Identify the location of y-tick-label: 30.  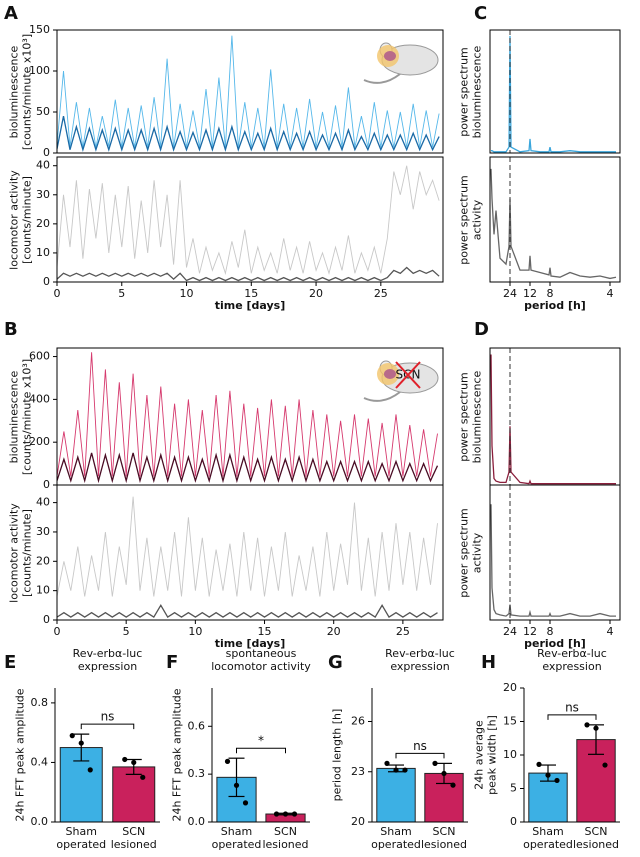
(43, 194).